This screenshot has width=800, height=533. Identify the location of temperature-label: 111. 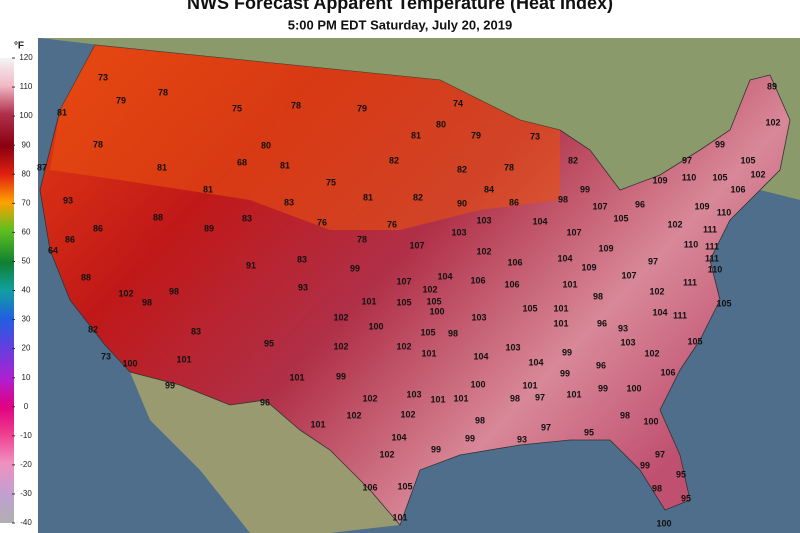
(712, 246).